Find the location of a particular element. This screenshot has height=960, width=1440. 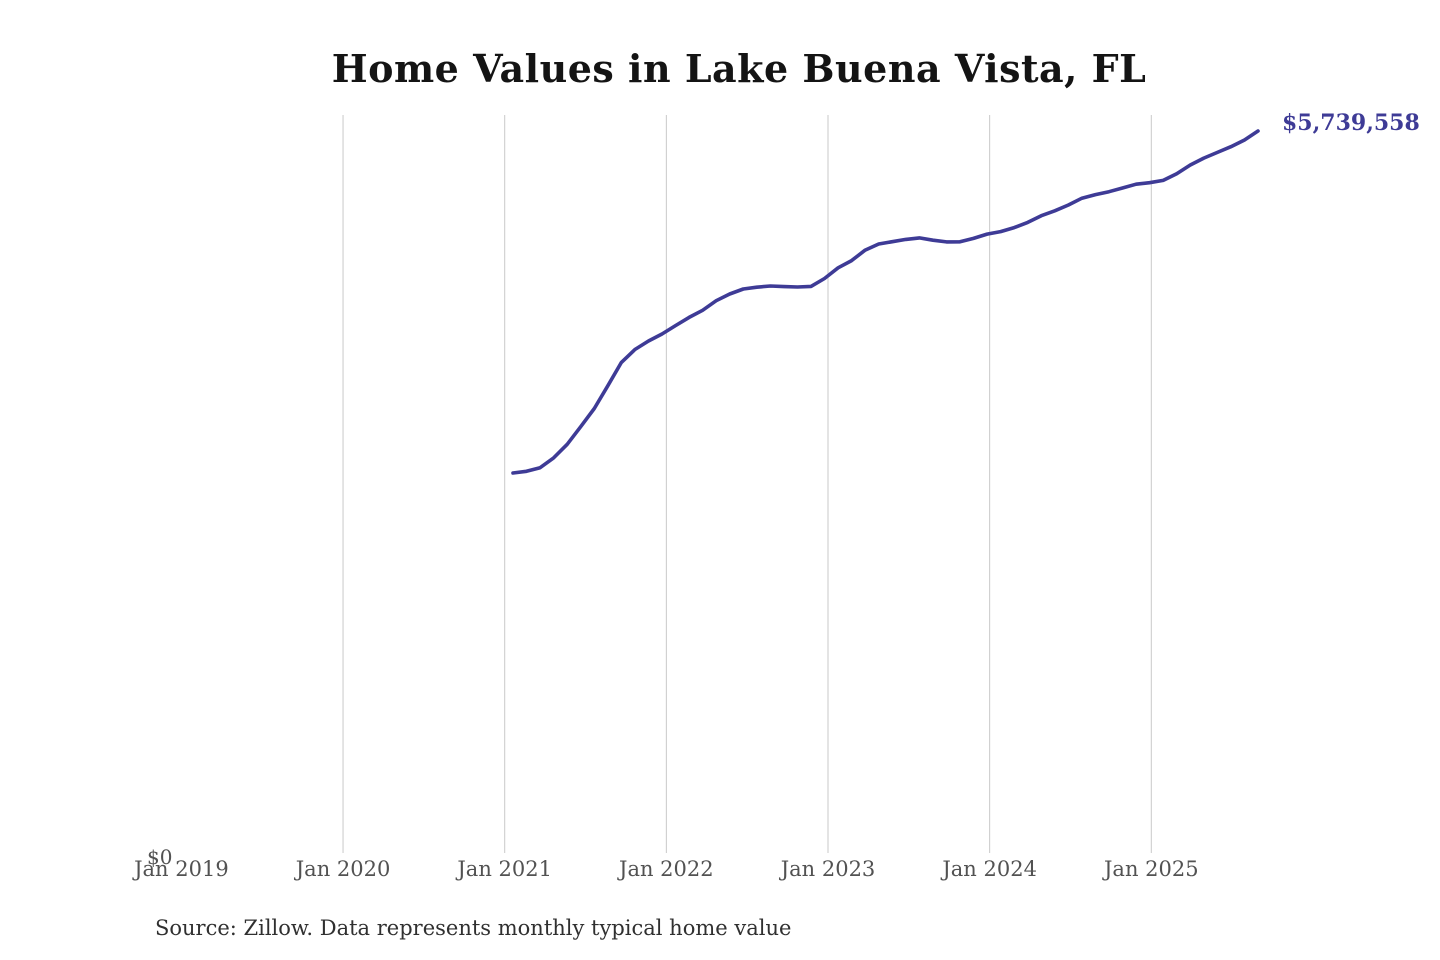

x-tick-label-jan-2021: Jan 2021 is located at coordinates (504, 869).